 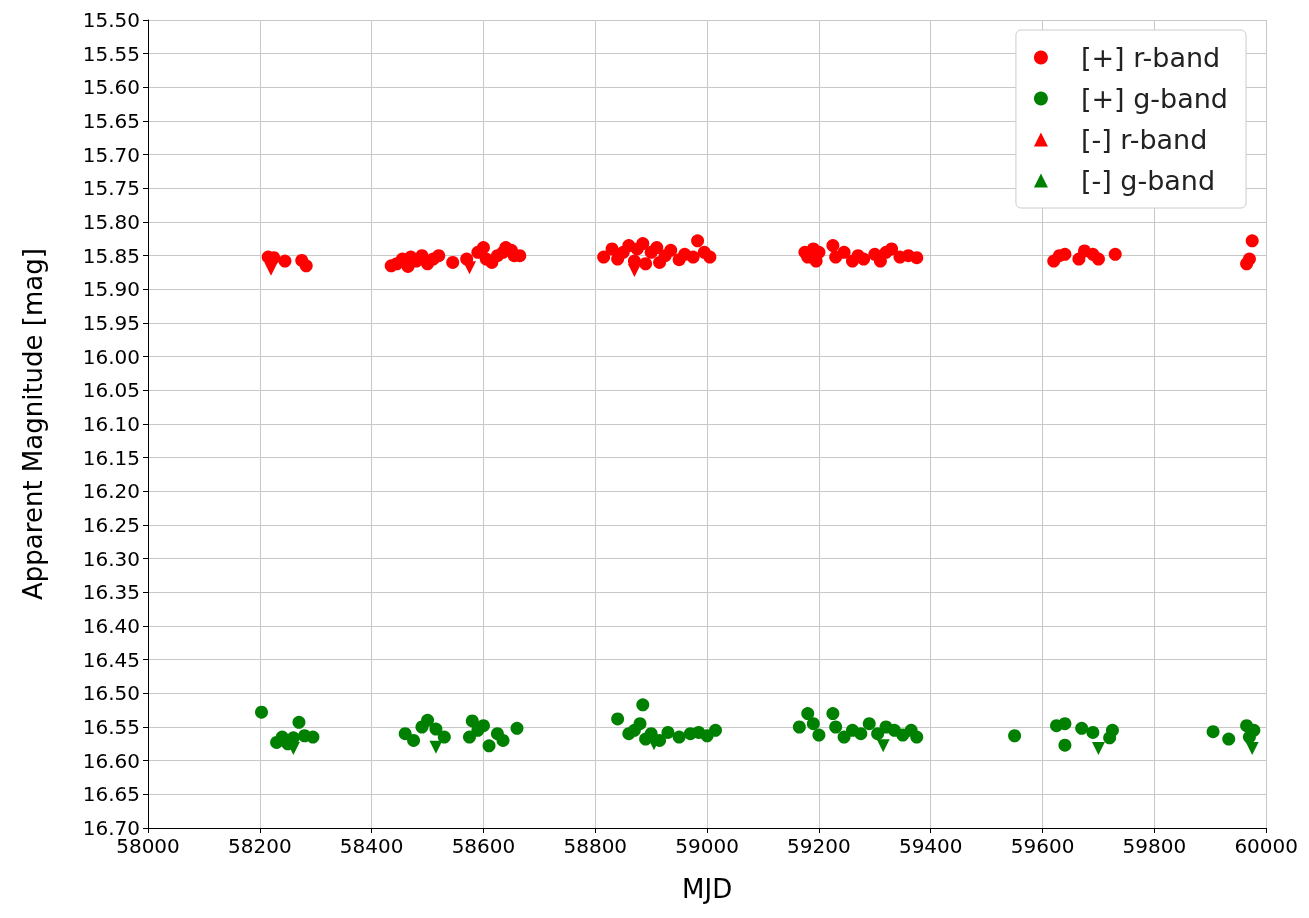 What do you see at coordinates (111, 693) in the screenshot?
I see `y-tick-label: 16.50` at bounding box center [111, 693].